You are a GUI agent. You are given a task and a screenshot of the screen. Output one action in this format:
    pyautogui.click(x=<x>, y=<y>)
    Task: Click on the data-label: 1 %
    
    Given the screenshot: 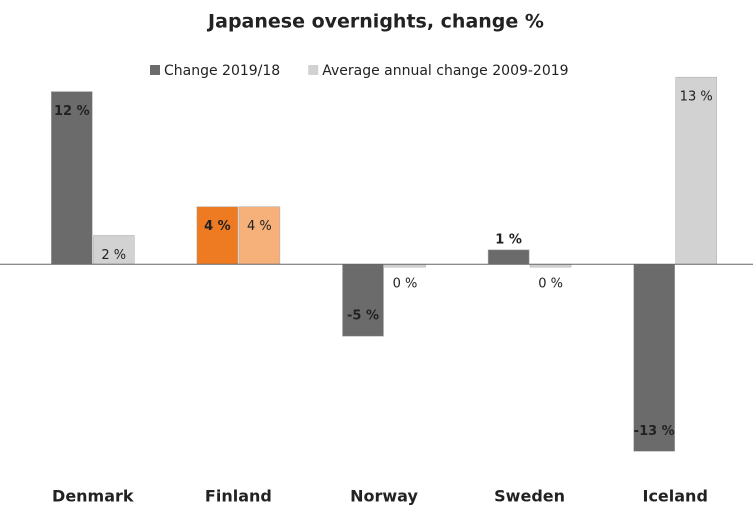 What is the action you would take?
    pyautogui.click(x=508, y=239)
    